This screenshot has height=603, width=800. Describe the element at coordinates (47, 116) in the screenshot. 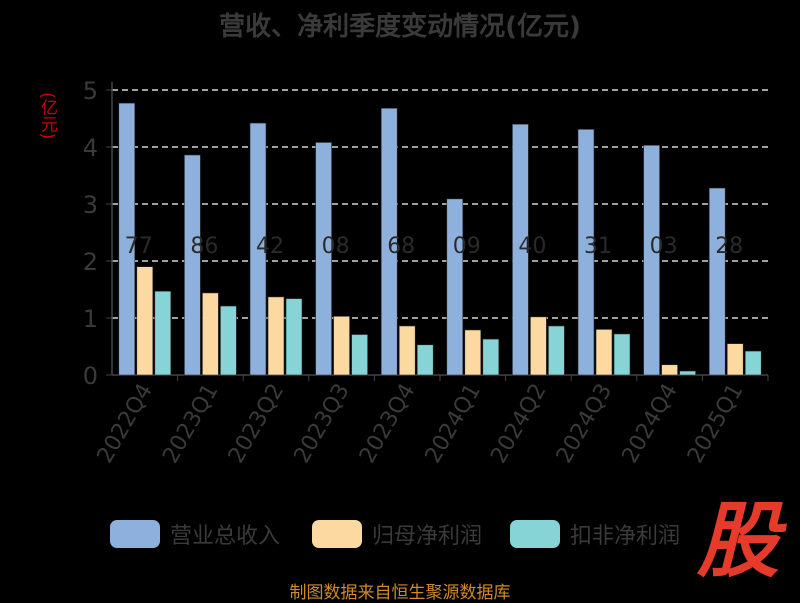

I see `y-axis-unit: (亿元)` at that location.